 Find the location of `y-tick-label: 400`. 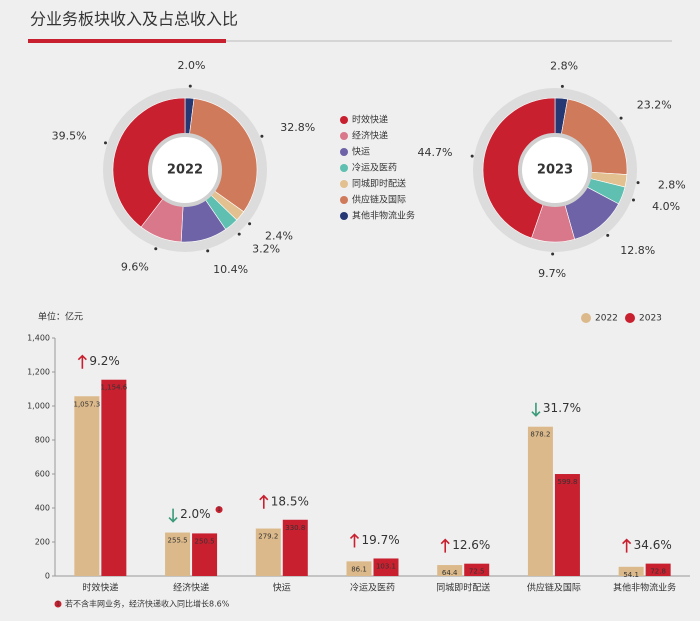

y-tick-label: 400 is located at coordinates (42, 508).